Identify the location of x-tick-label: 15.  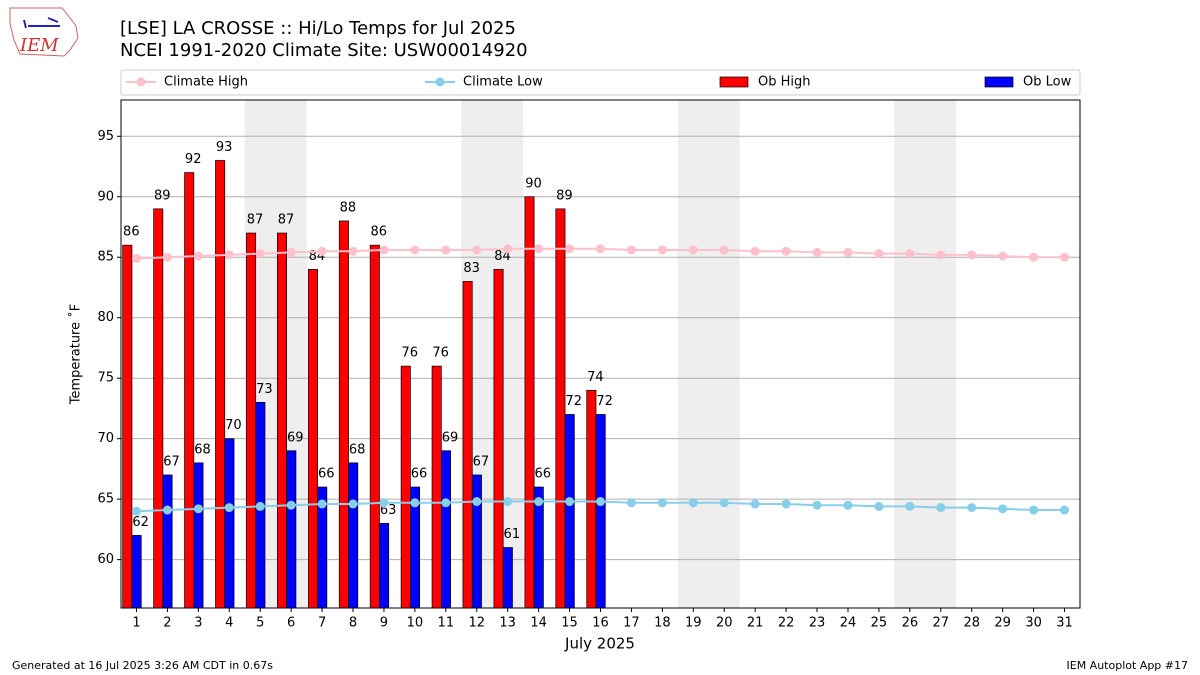
(569, 623).